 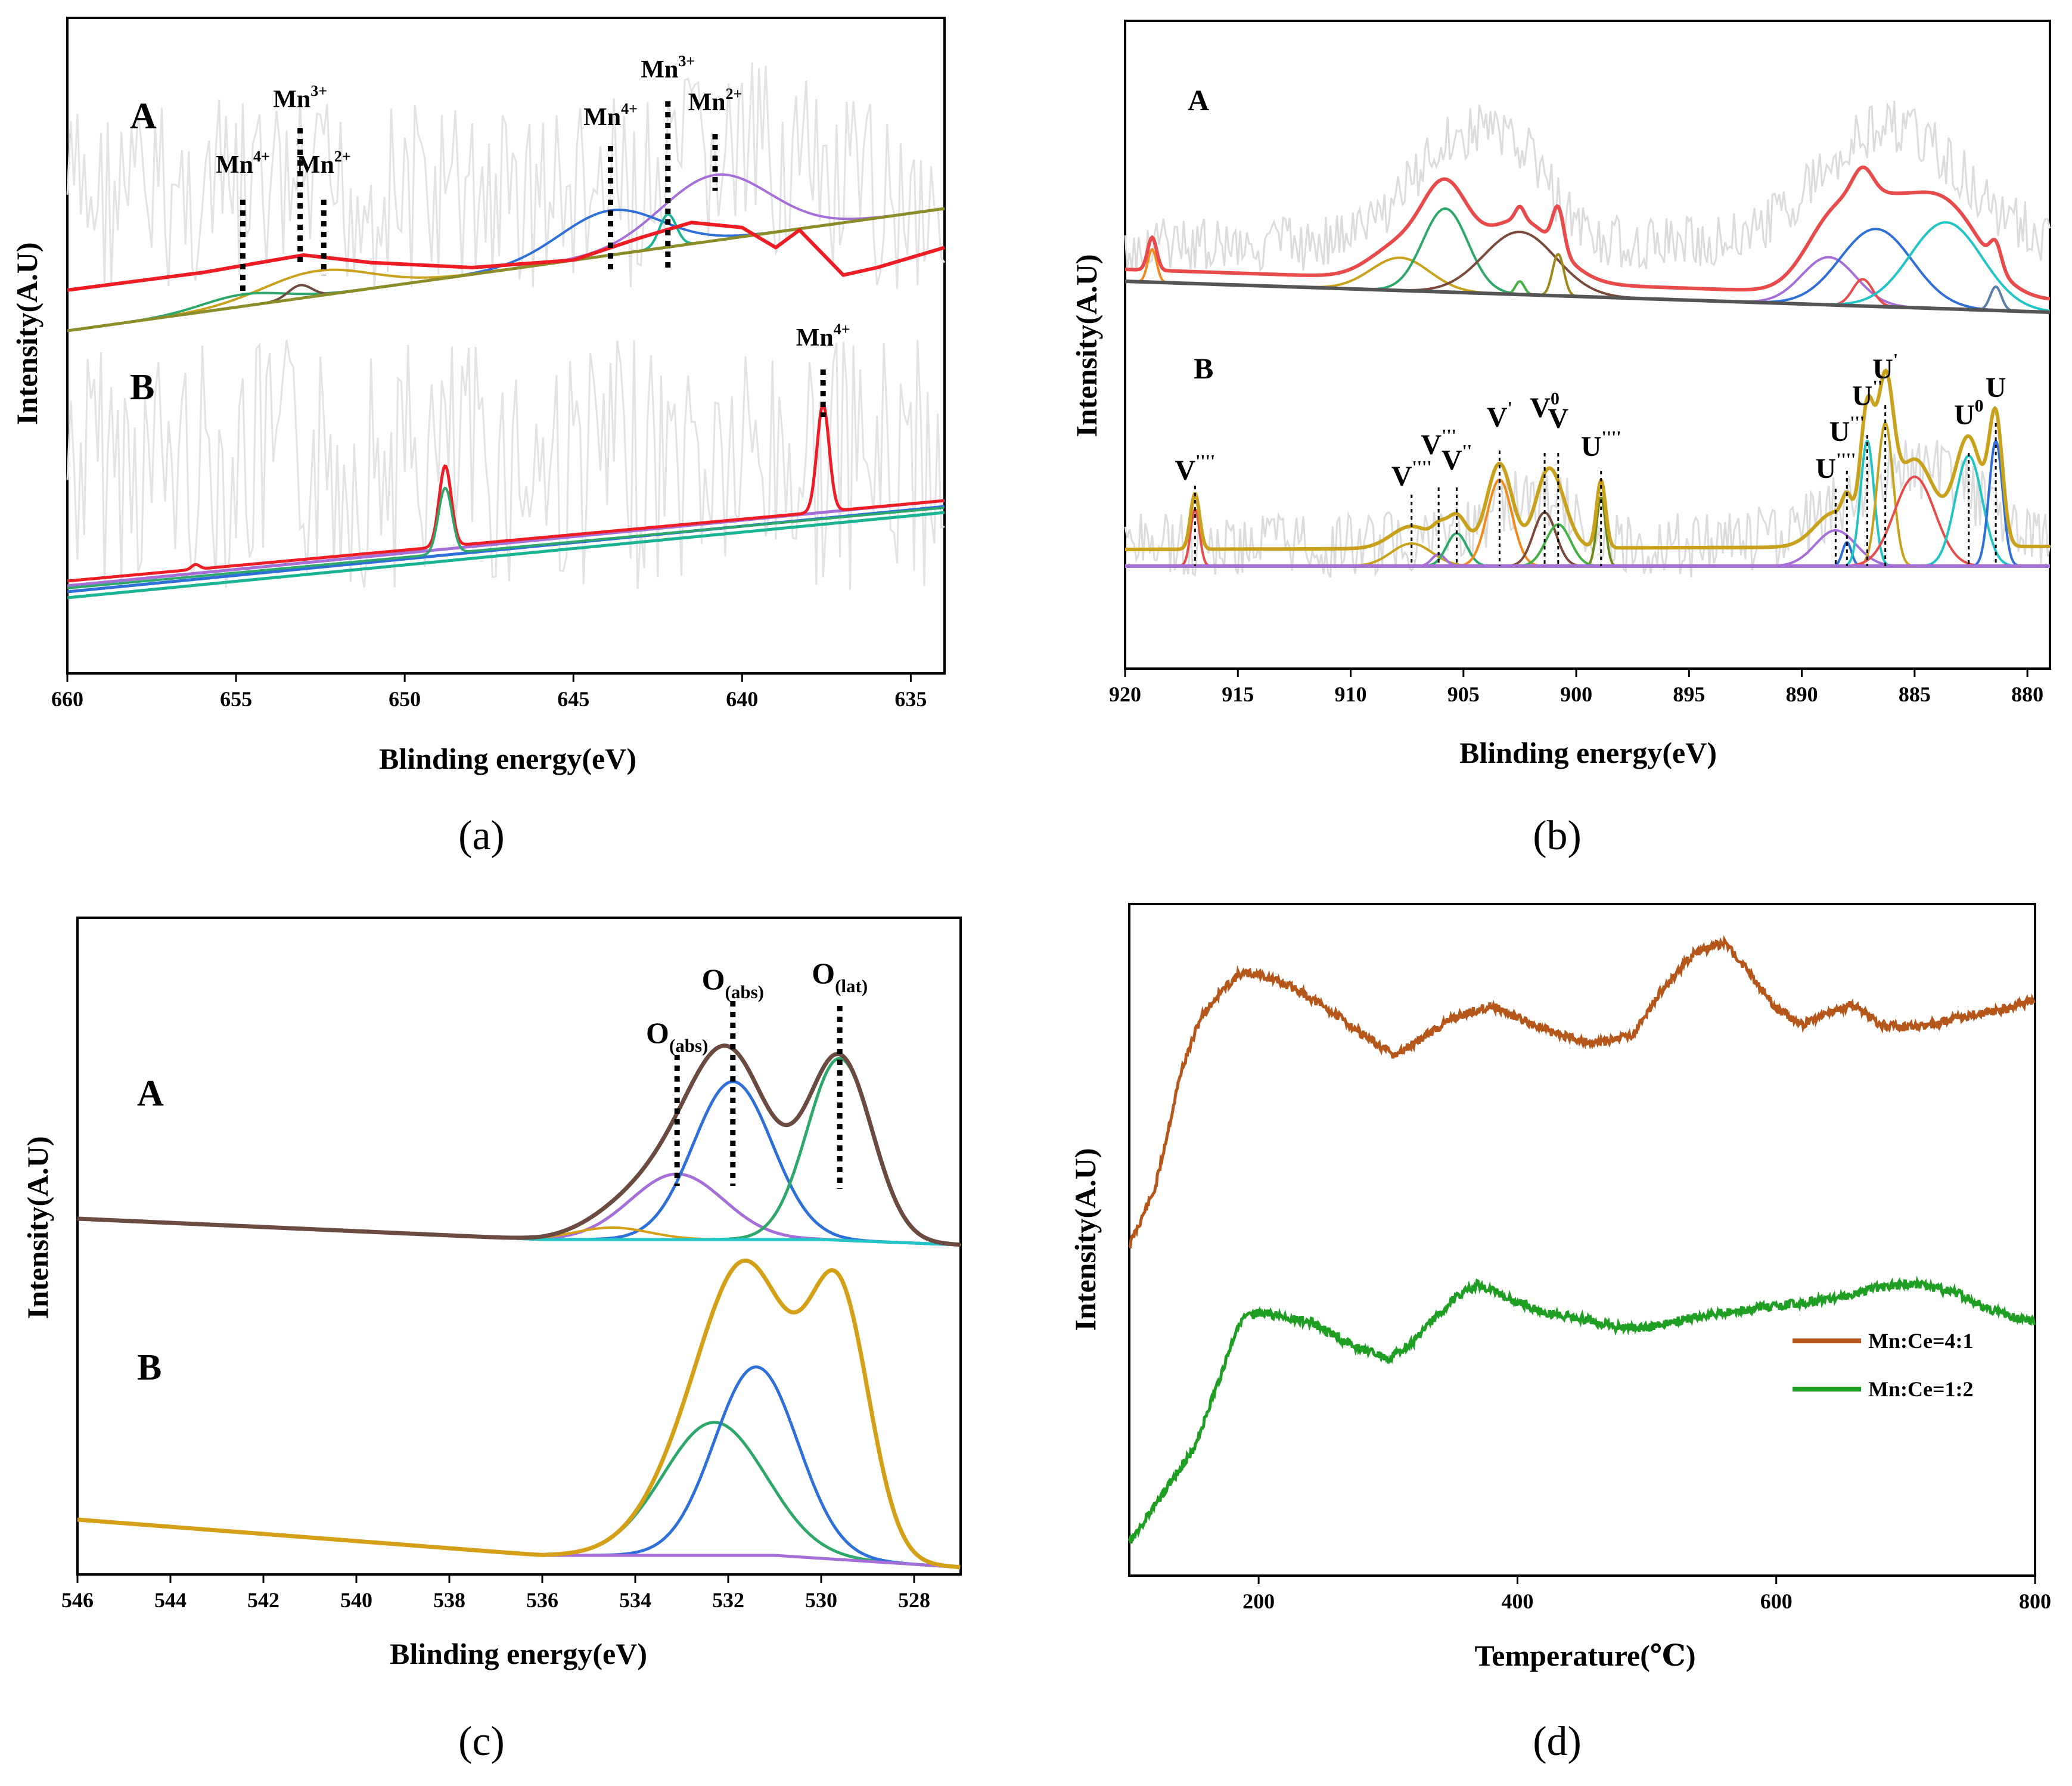 I want to click on panel-a-annotations: Mn4+Mn3+Mn2+Mn4+Mn3+Mn2+Mn4+, so click(x=533, y=235).